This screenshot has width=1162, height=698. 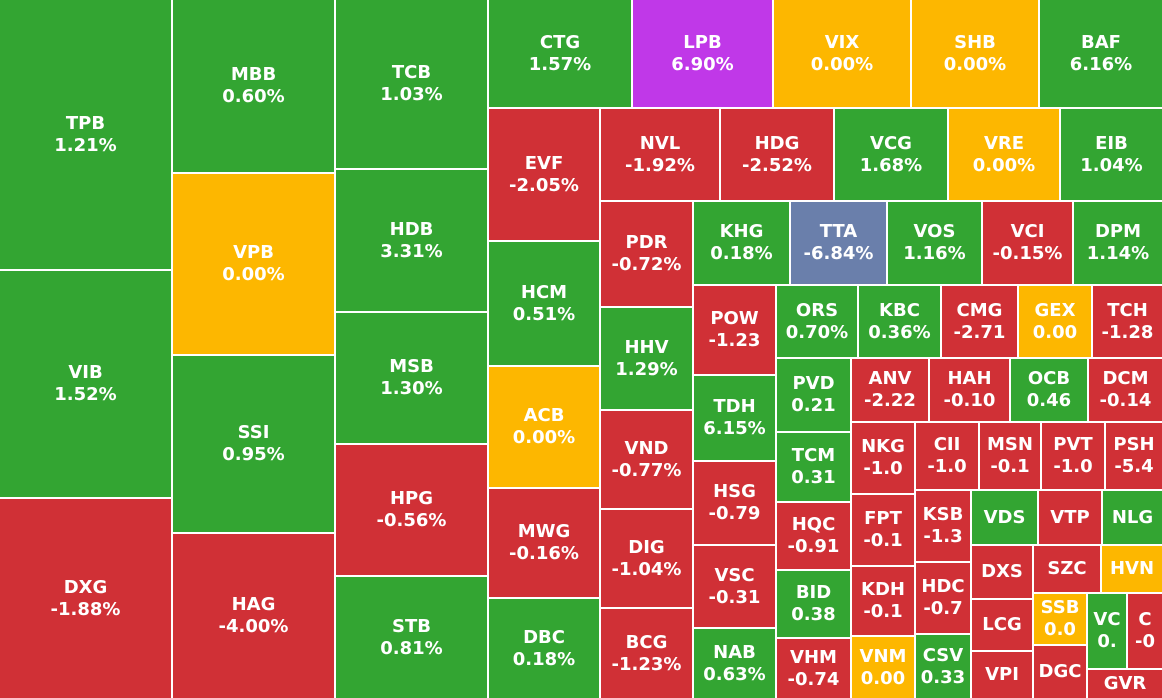 What do you see at coordinates (1002, 675) in the screenshot?
I see `stock-tile: VPI` at bounding box center [1002, 675].